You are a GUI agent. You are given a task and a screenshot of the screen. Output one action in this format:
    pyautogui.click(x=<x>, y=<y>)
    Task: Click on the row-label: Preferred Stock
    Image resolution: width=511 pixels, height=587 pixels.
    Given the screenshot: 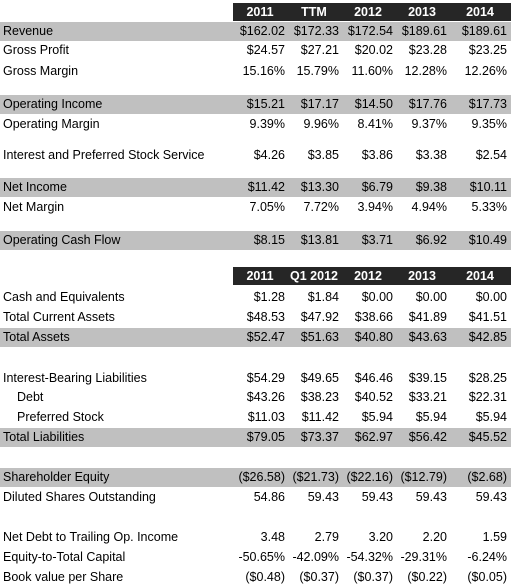 What is the action you would take?
    pyautogui.click(x=60, y=417)
    